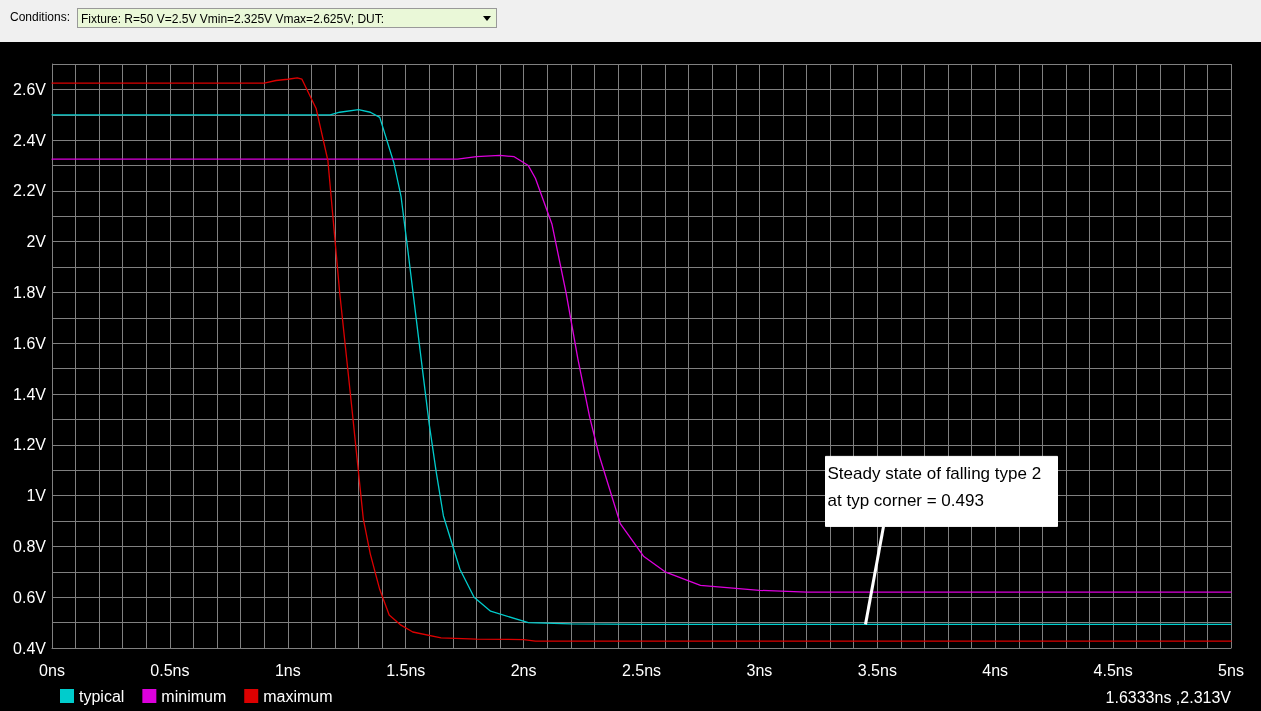 This screenshot has width=1261, height=711. I want to click on annotation: Steady state of falling type 2 at typ corner = 0.493, so click(936, 487).